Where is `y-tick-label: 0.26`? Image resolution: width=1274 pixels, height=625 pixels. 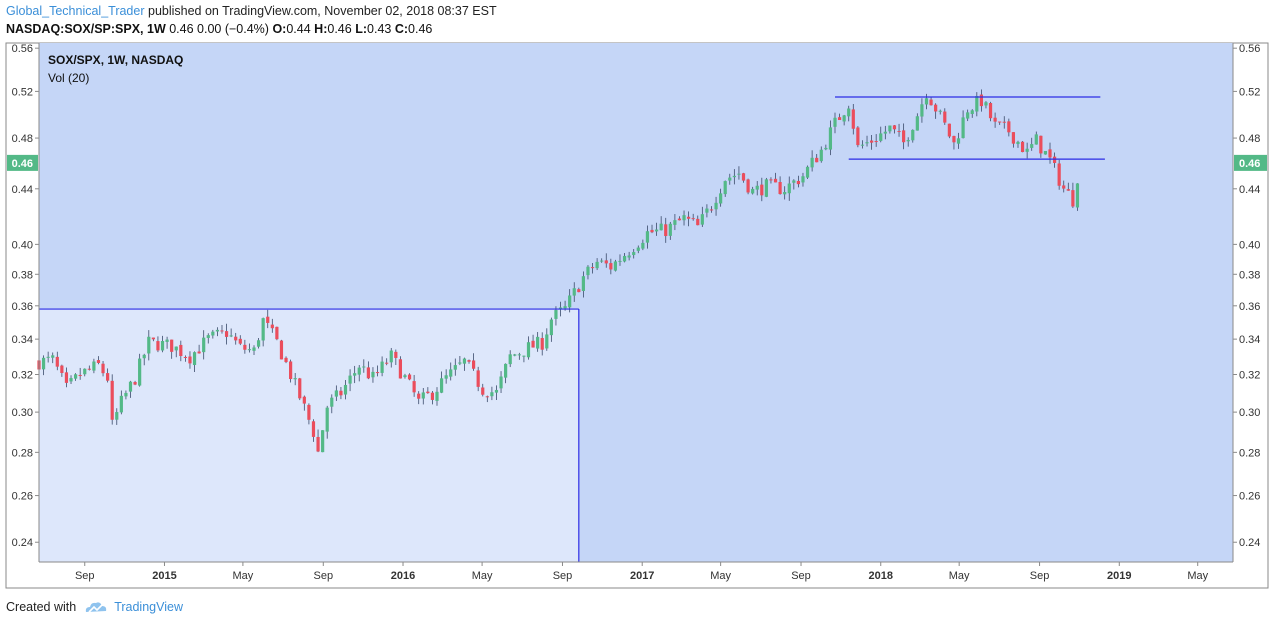
y-tick-label: 0.26 is located at coordinates (1249, 497).